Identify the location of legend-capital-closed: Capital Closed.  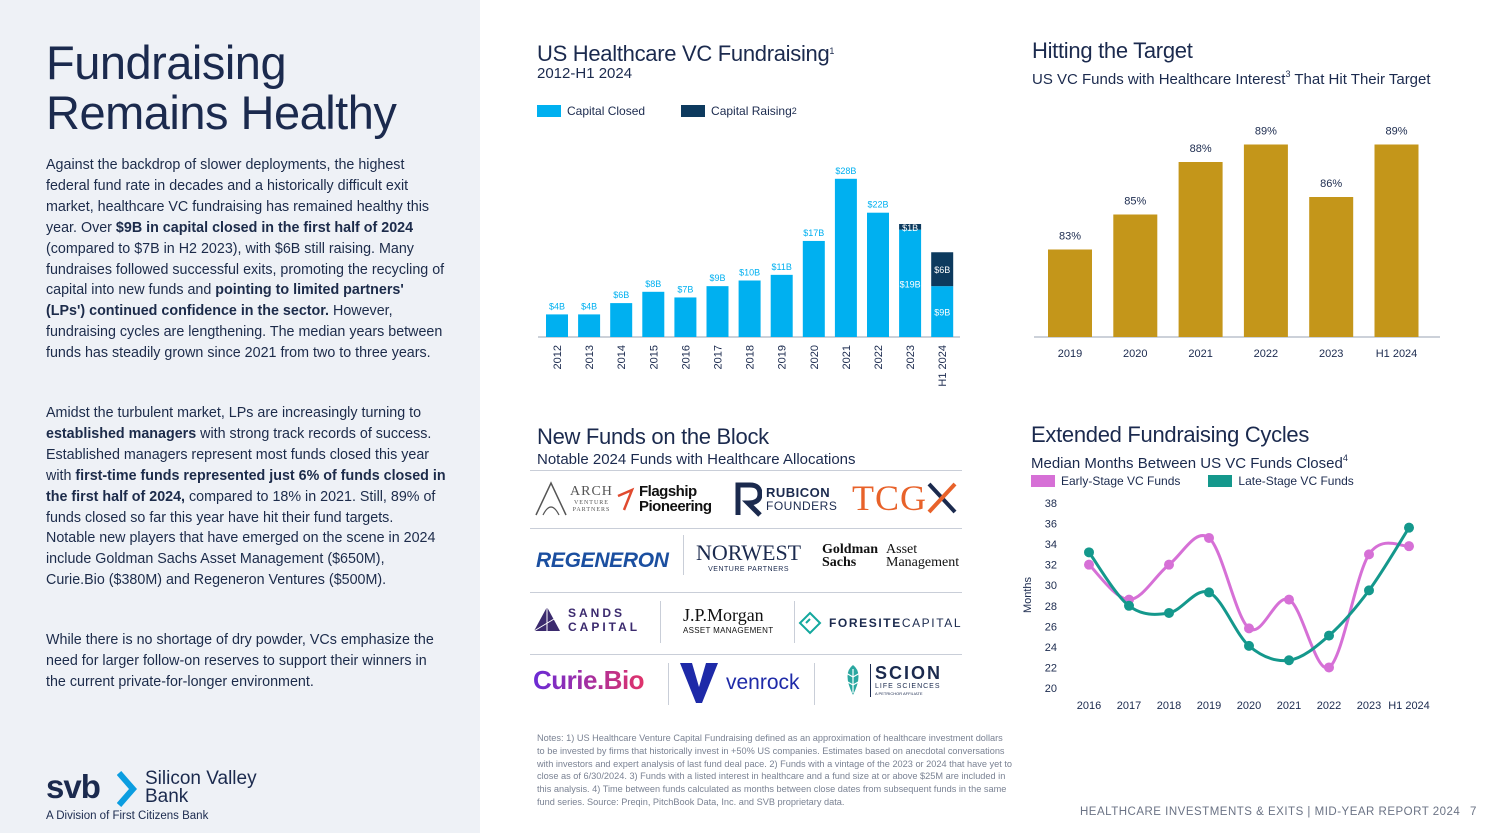
(591, 111).